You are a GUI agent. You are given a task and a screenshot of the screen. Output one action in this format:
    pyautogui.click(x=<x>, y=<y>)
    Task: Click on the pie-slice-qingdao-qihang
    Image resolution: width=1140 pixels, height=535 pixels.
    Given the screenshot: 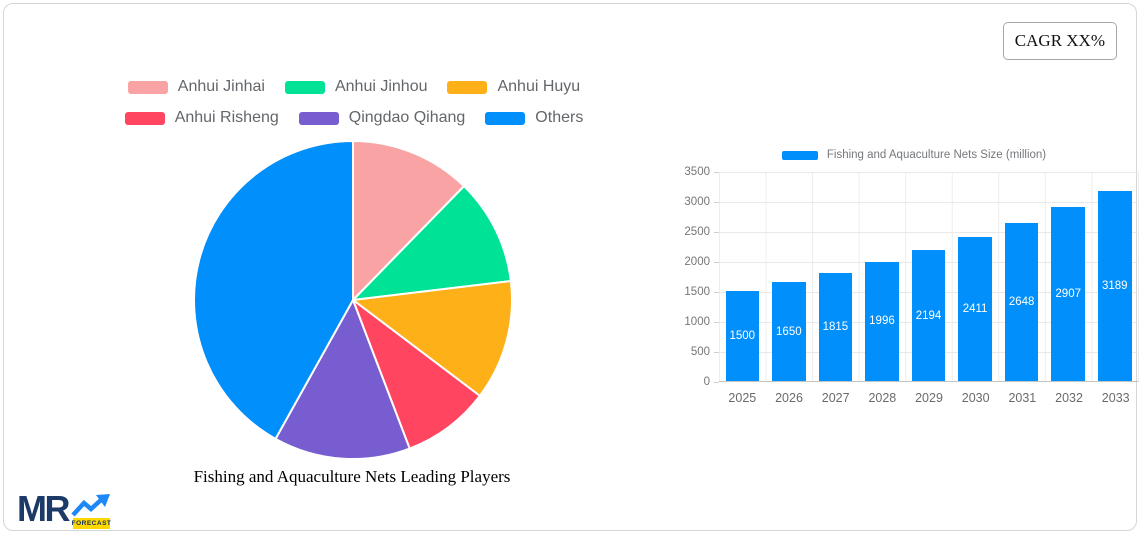 What is the action you would take?
    pyautogui.click(x=342, y=379)
    